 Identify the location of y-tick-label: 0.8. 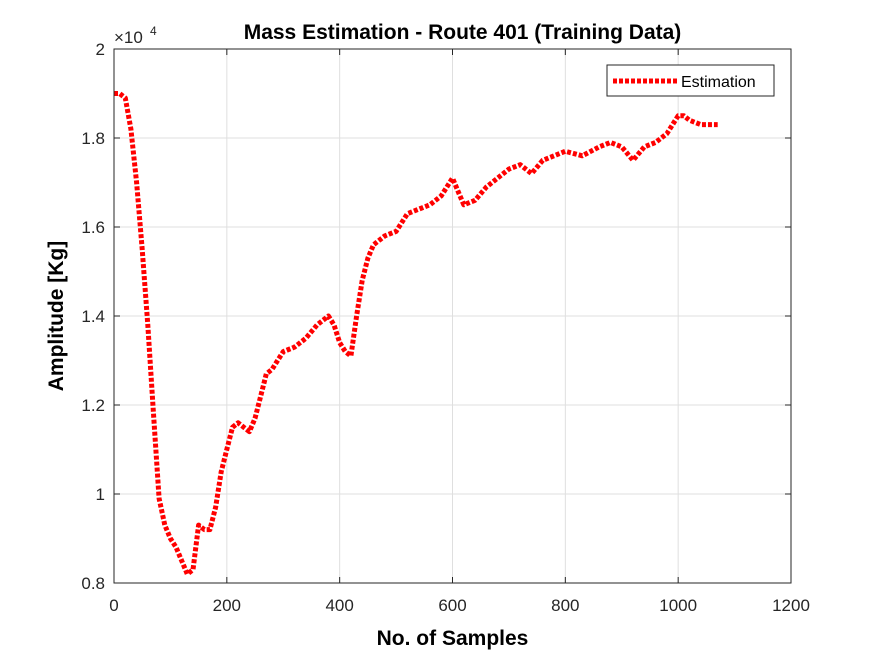
(93, 583).